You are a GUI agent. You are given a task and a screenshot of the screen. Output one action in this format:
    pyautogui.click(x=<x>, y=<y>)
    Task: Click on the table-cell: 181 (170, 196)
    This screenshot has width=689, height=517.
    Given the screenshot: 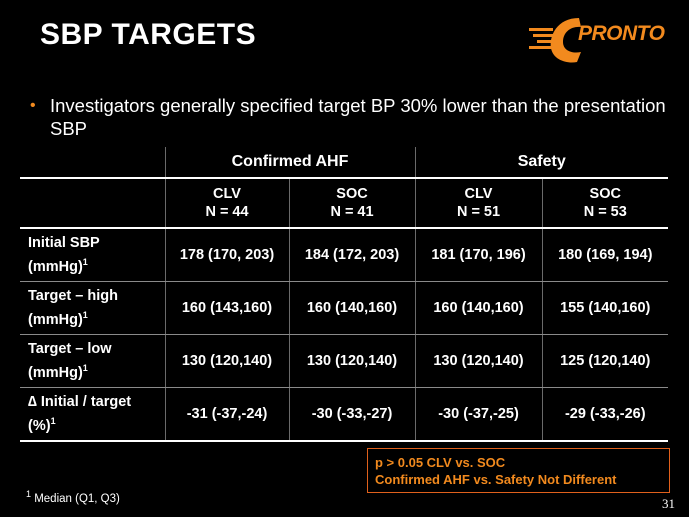 What is the action you would take?
    pyautogui.click(x=478, y=255)
    